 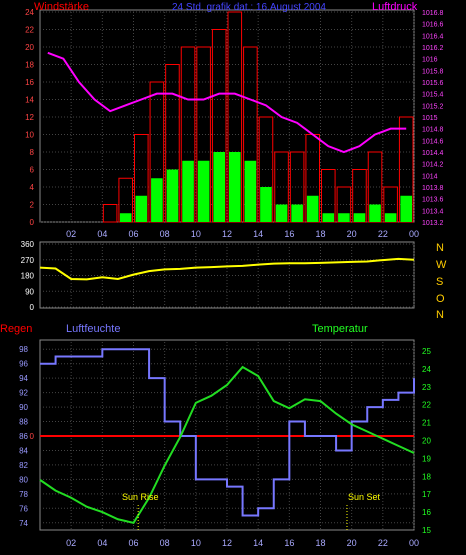 I want to click on y-tick-label: 360, so click(x=28, y=244).